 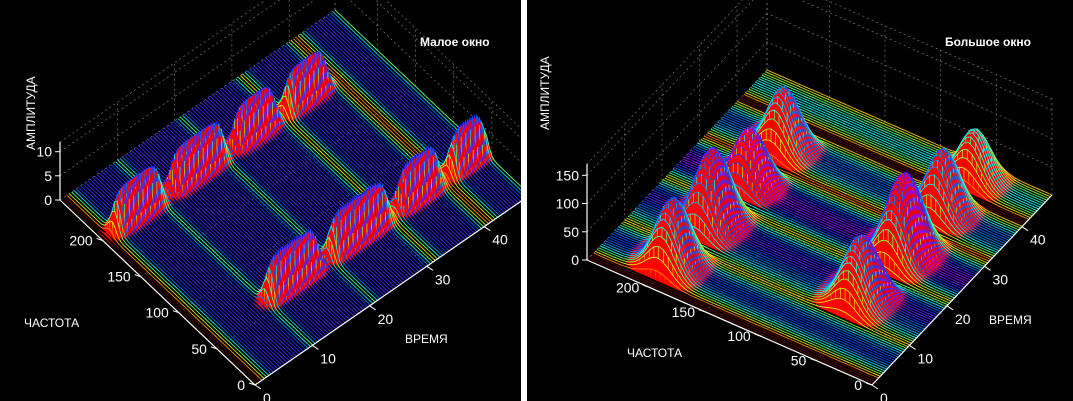 What do you see at coordinates (500, 240) in the screenshot?
I see `x-tick-label: 40` at bounding box center [500, 240].